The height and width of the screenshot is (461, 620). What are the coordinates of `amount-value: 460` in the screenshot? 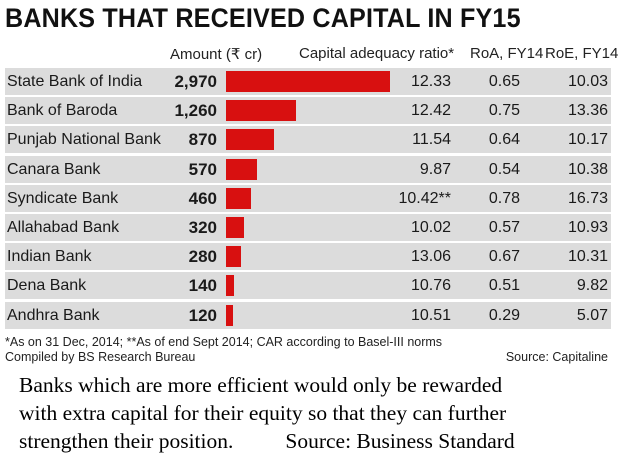 It's located at (202, 198).